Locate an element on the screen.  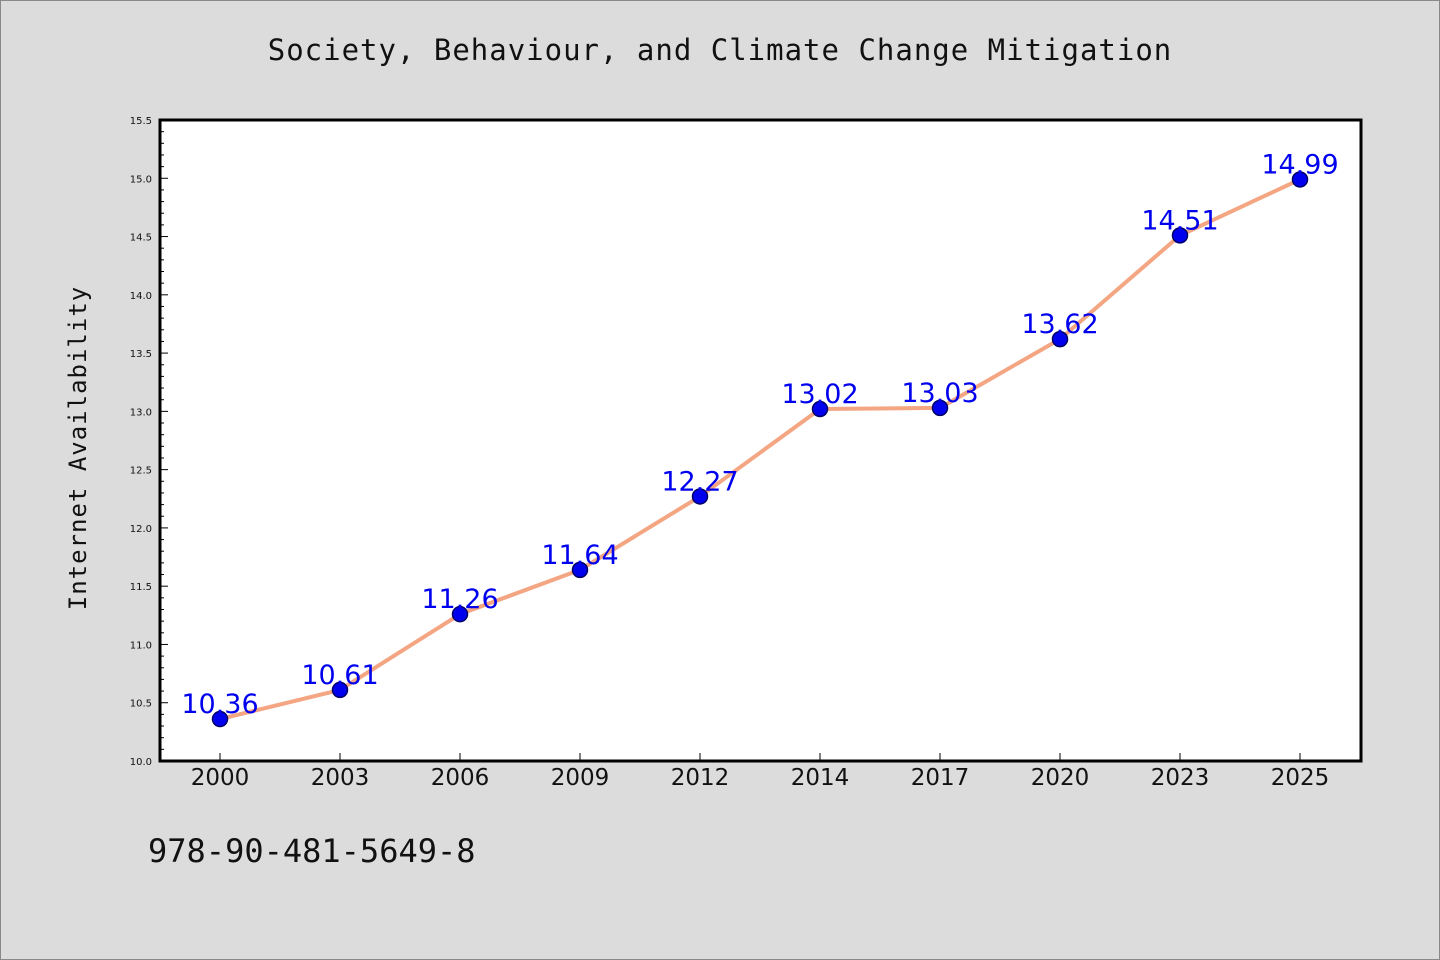
y-tick-label: 14.5 is located at coordinates (141, 238).